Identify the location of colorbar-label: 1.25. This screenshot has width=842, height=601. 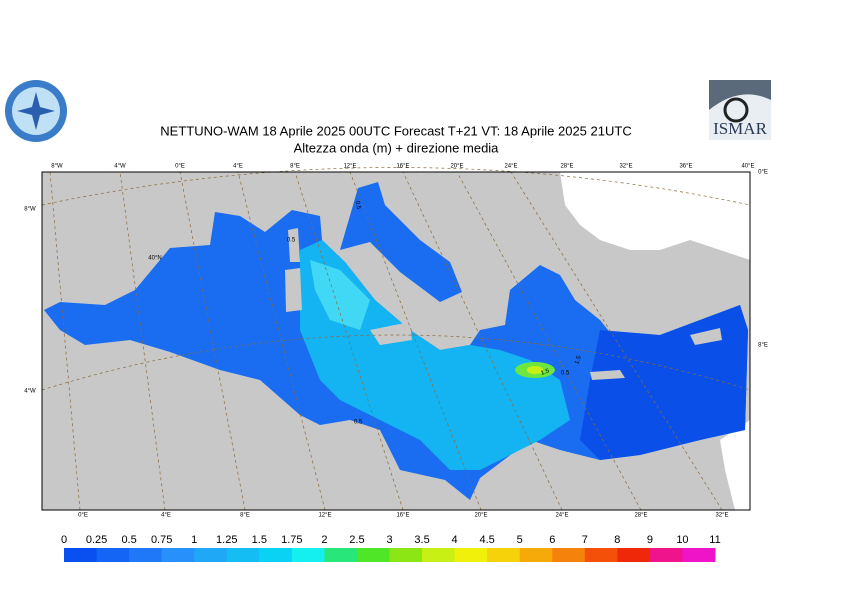
(226, 540).